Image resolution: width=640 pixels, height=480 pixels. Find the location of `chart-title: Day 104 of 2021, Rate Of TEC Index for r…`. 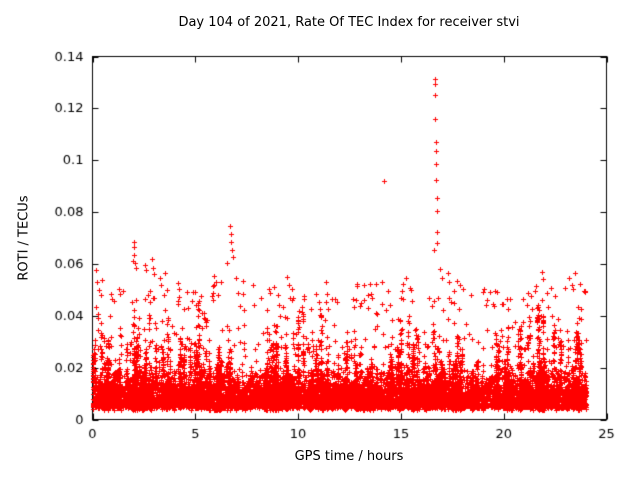

chart-title: Day 104 of 2021, Rate Of TEC Index for r… is located at coordinates (349, 22).